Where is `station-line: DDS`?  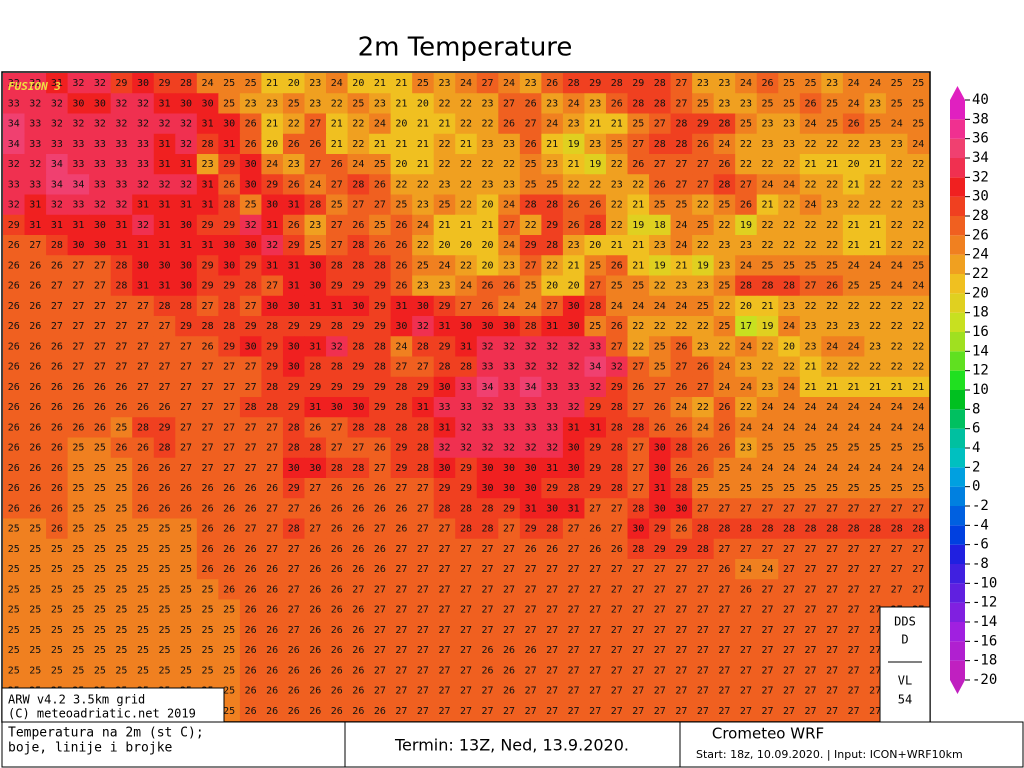 station-line: DDS is located at coordinates (905, 622).